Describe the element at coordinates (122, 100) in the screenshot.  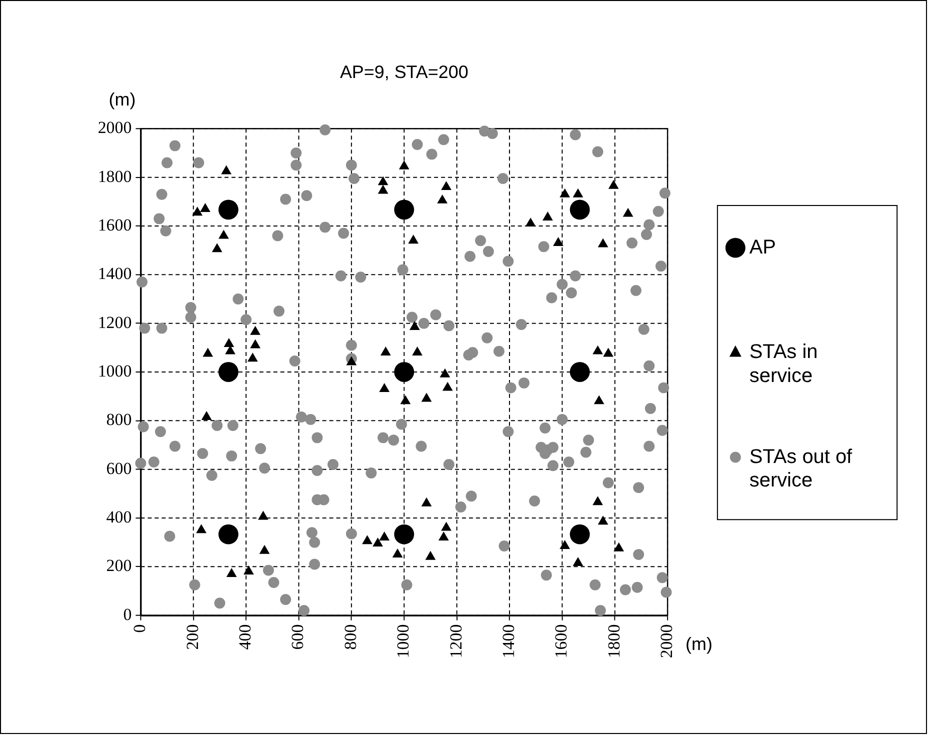
I see `y-axis-title: (m)` at that location.